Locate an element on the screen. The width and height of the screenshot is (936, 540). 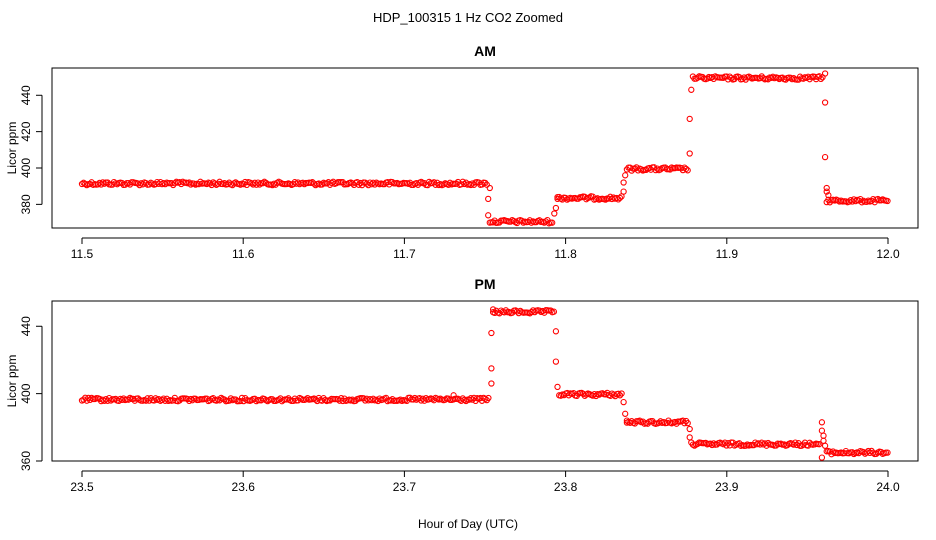
am-y-axis-label: Licor ppm is located at coordinates (12, 148).